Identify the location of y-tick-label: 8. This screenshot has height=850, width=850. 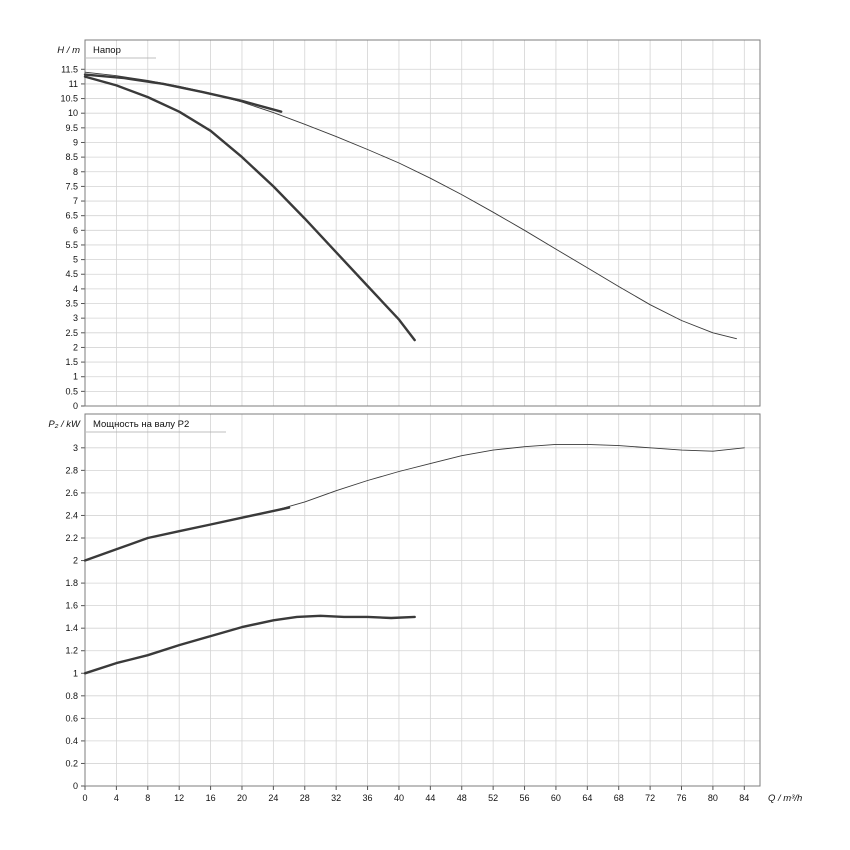
(75, 172).